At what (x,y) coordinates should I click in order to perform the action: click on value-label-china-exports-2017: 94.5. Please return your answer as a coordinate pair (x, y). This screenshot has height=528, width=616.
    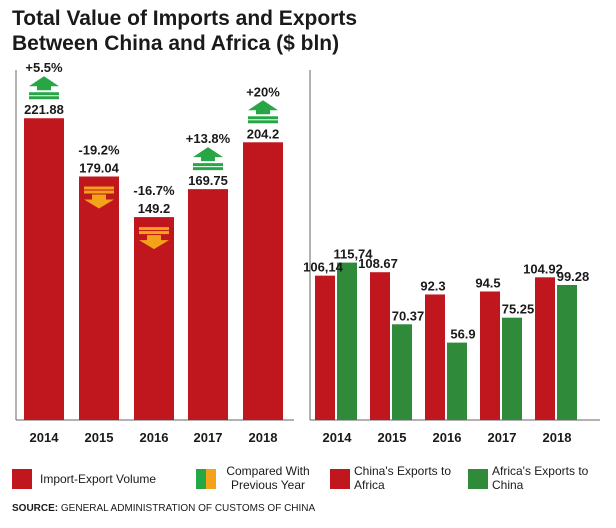
    Looking at the image, I should click on (487, 282).